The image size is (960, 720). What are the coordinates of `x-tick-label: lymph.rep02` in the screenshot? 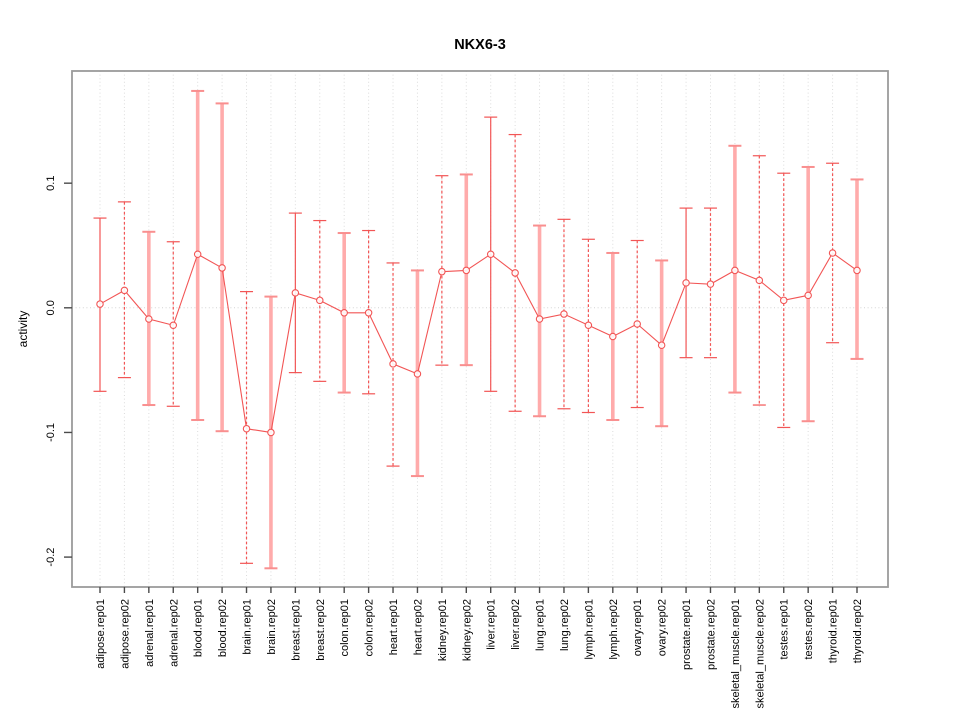 It's located at (614, 629).